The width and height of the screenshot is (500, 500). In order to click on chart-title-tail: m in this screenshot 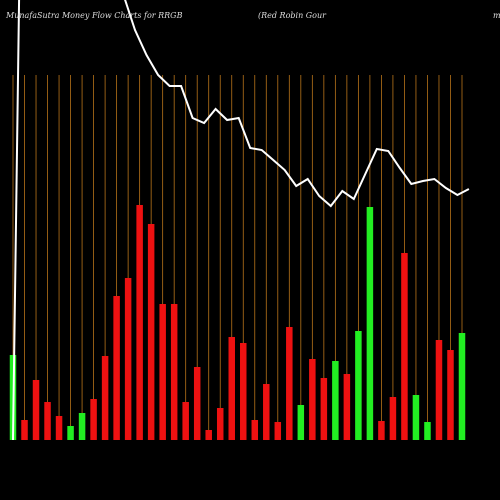, I will do `click(496, 15)`.